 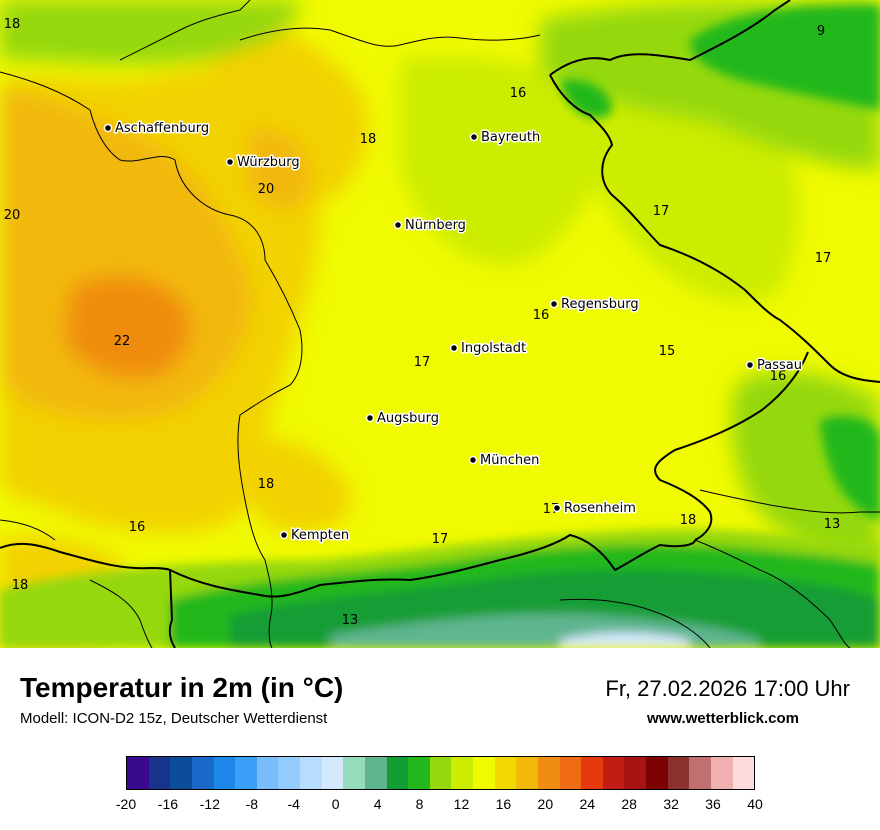 What do you see at coordinates (461, 804) in the screenshot?
I see `color-scale-tick: 12` at bounding box center [461, 804].